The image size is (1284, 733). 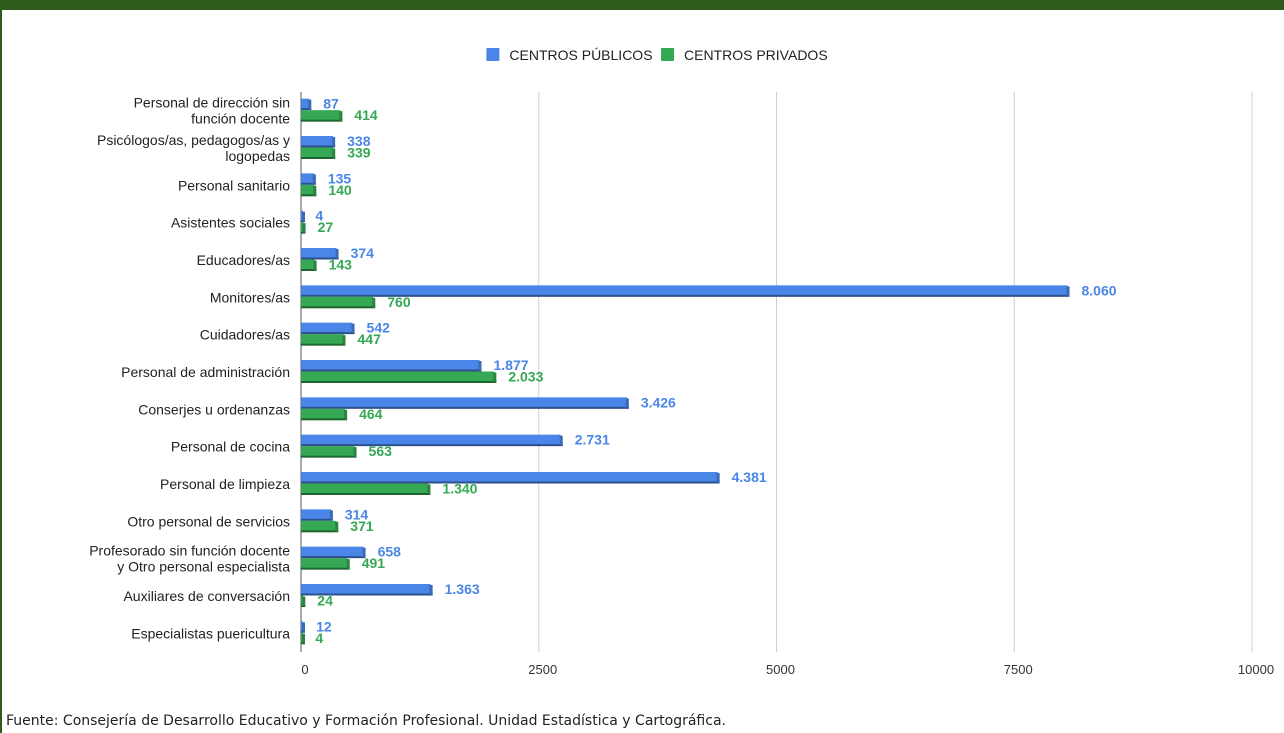 I want to click on x-tick-label: 10000, so click(x=1256, y=669).